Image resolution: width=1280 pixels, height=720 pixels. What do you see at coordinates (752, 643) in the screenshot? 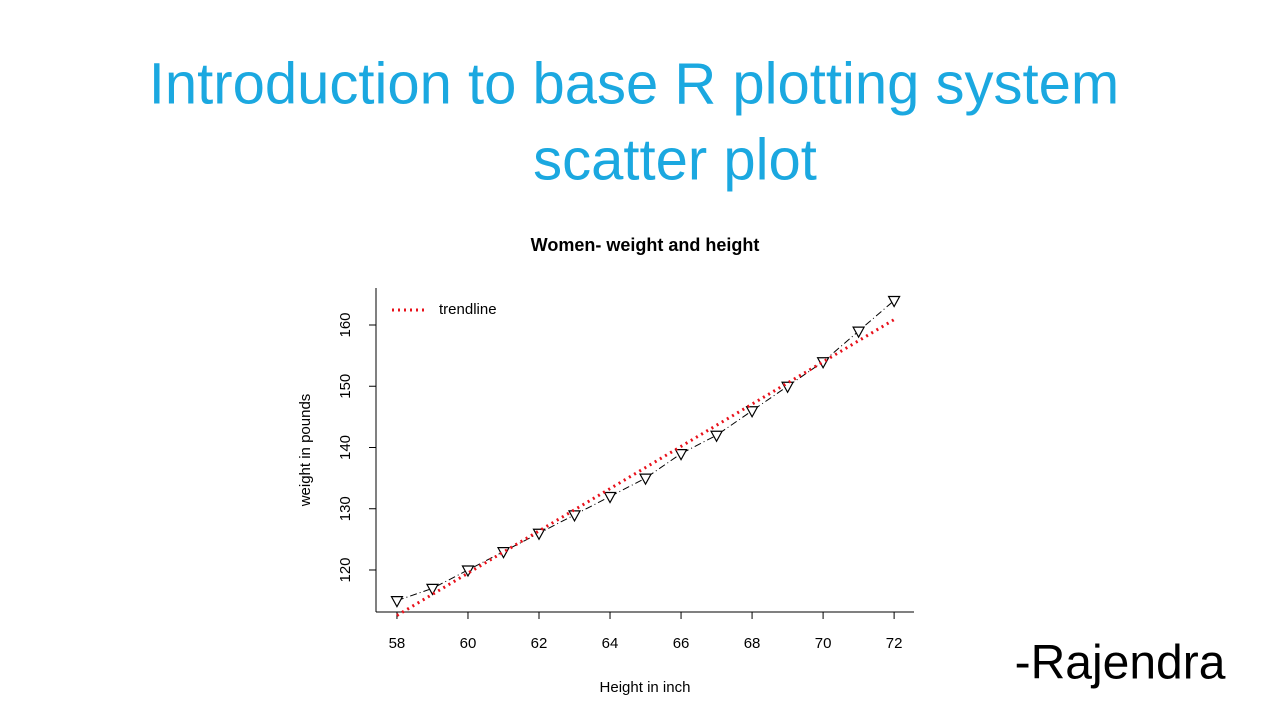
I see `x-tick-label: 68` at bounding box center [752, 643].